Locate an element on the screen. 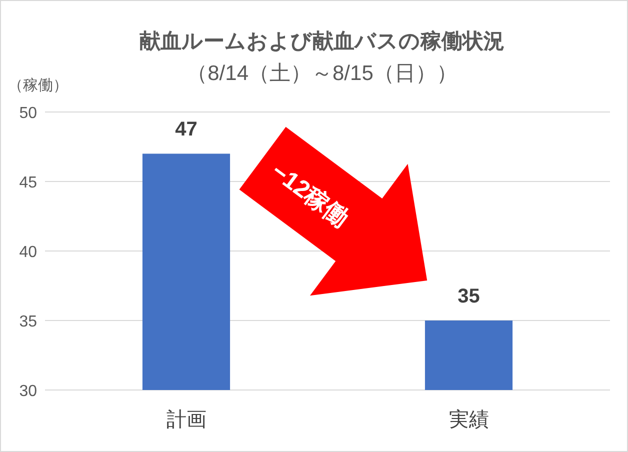 This screenshot has height=452, width=628. chart-title: 献血ルームおよび献血バスの稼働状況 is located at coordinates (322, 41).